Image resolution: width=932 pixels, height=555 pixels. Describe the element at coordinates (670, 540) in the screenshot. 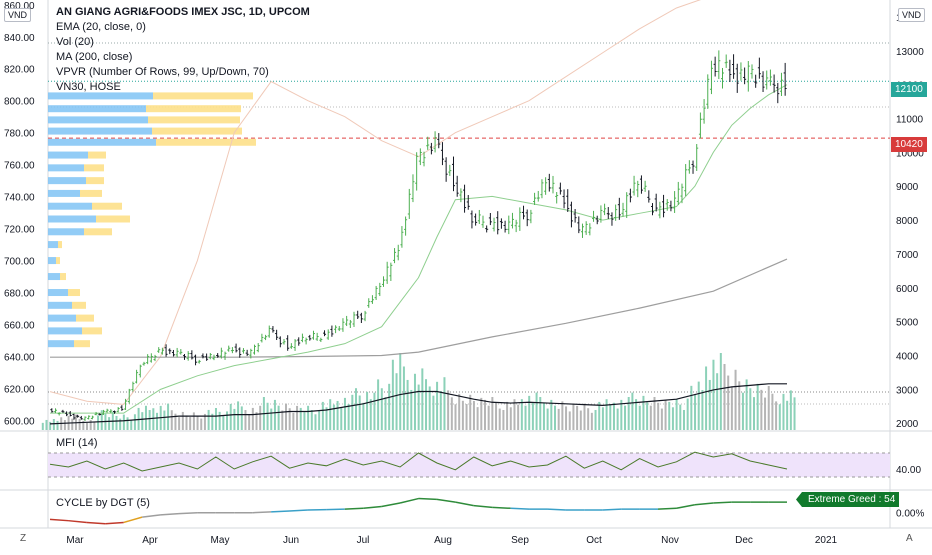

I see `x-tick-label: Nov` at that location.